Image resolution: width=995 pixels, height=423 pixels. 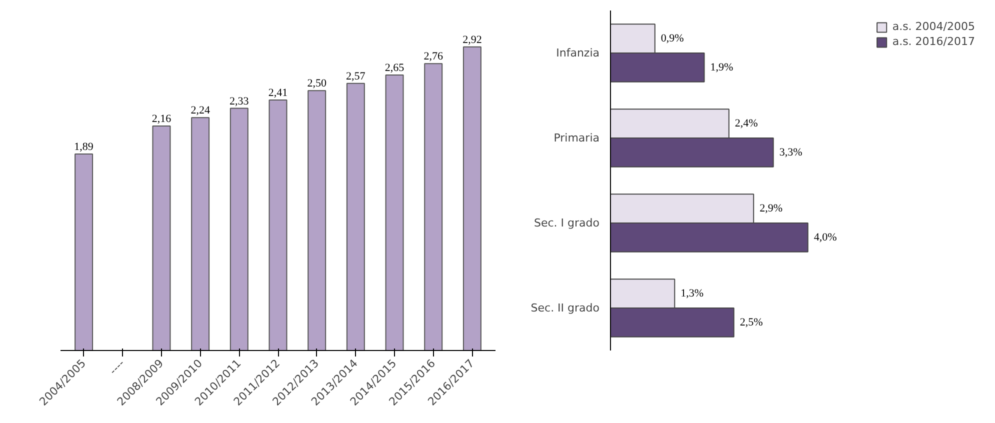 I want to click on data-label: 2,33, so click(x=240, y=101).